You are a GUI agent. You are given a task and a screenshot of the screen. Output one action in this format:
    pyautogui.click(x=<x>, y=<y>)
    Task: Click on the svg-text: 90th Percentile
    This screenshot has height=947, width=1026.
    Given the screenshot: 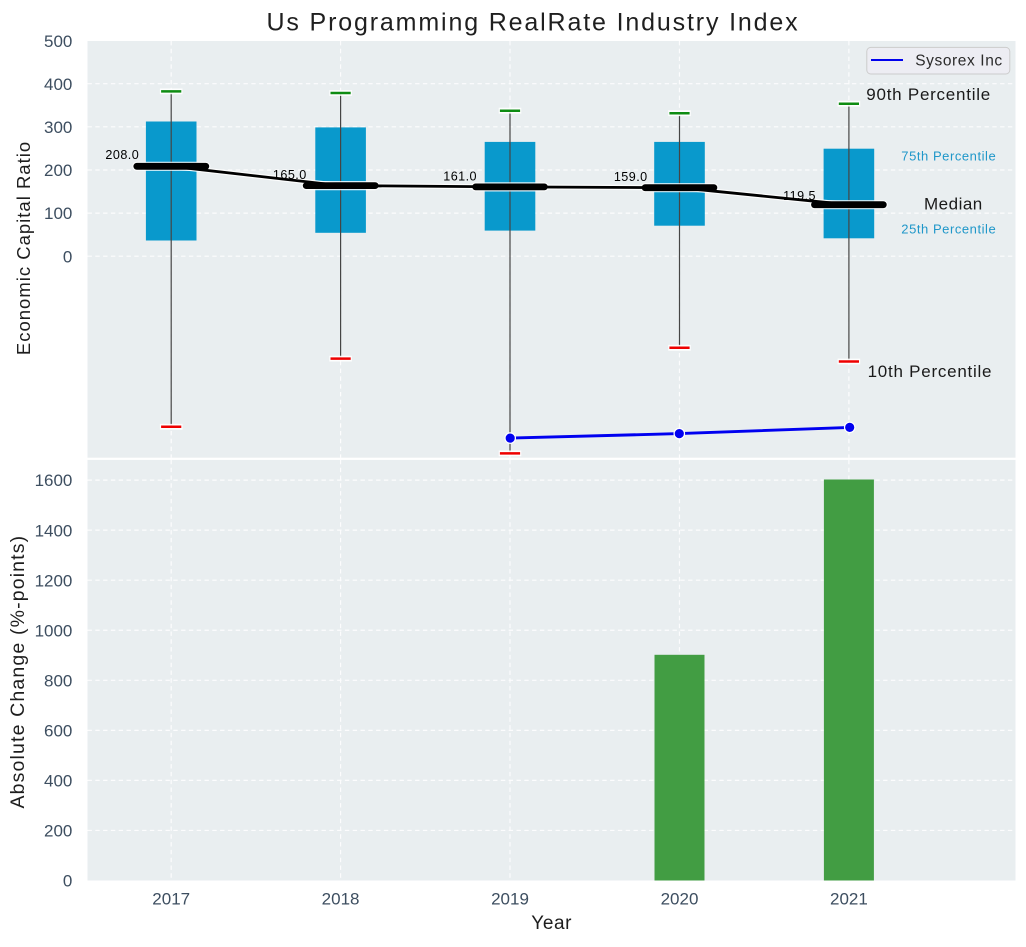 What is the action you would take?
    pyautogui.click(x=928, y=94)
    